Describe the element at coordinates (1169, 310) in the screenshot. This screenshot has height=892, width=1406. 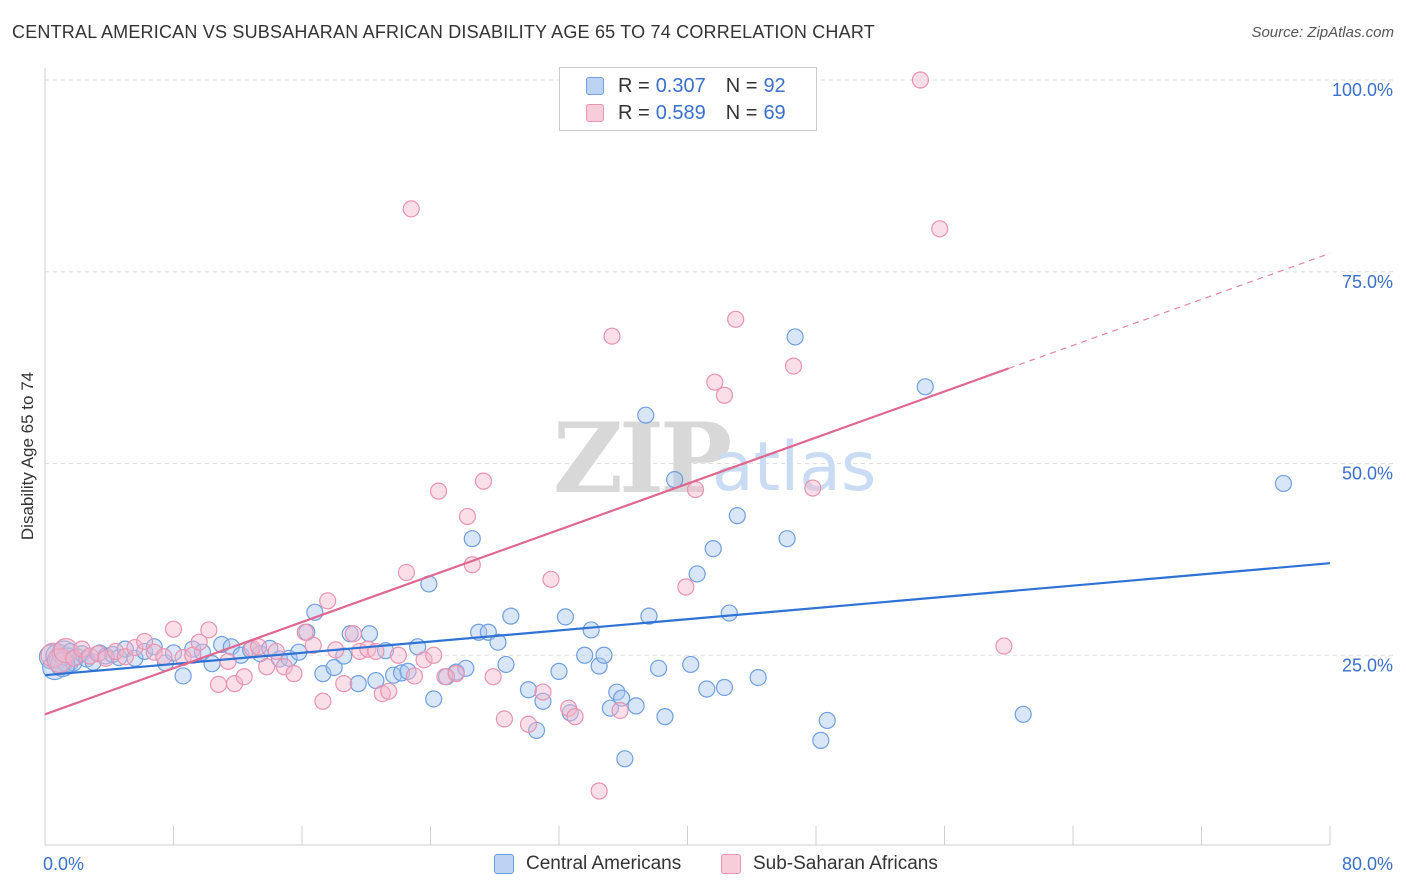
I see `sub-saharan-africans-trend-extension` at that location.